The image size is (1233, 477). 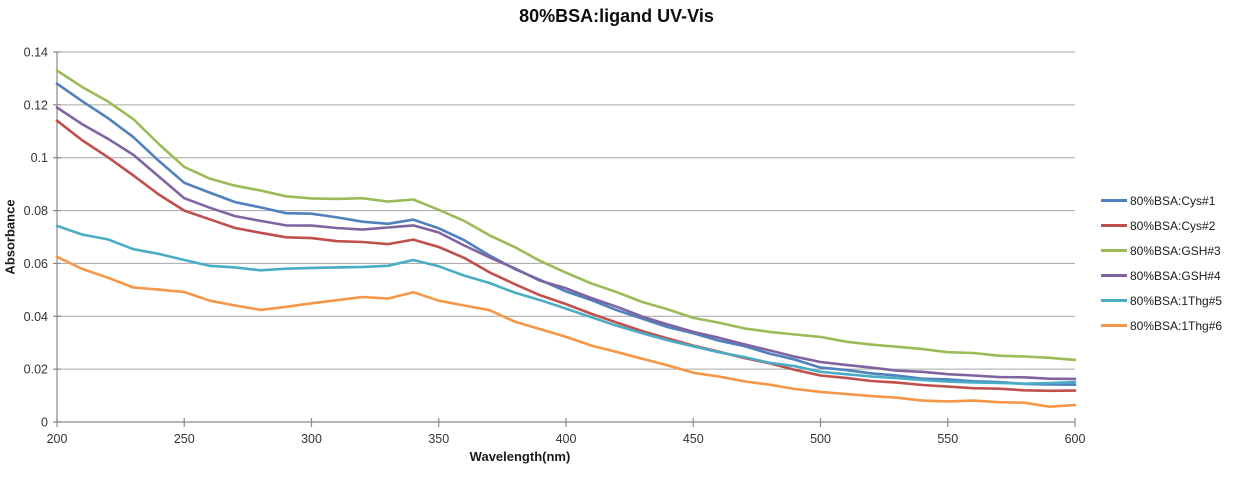 What do you see at coordinates (693, 439) in the screenshot?
I see `x-tick-label: 450` at bounding box center [693, 439].